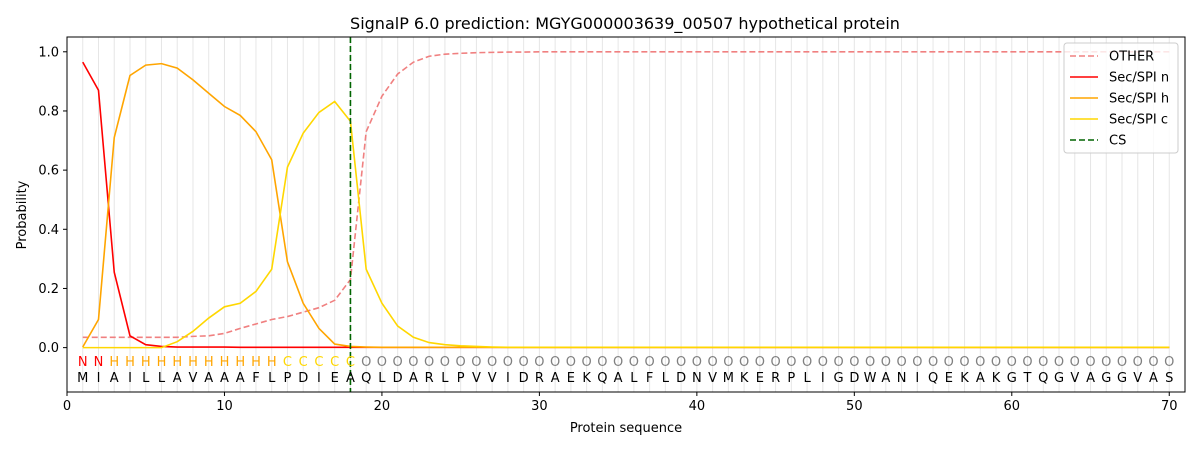  Describe the element at coordinates (48, 289) in the screenshot. I see `y-tick-label: 0.2` at that location.